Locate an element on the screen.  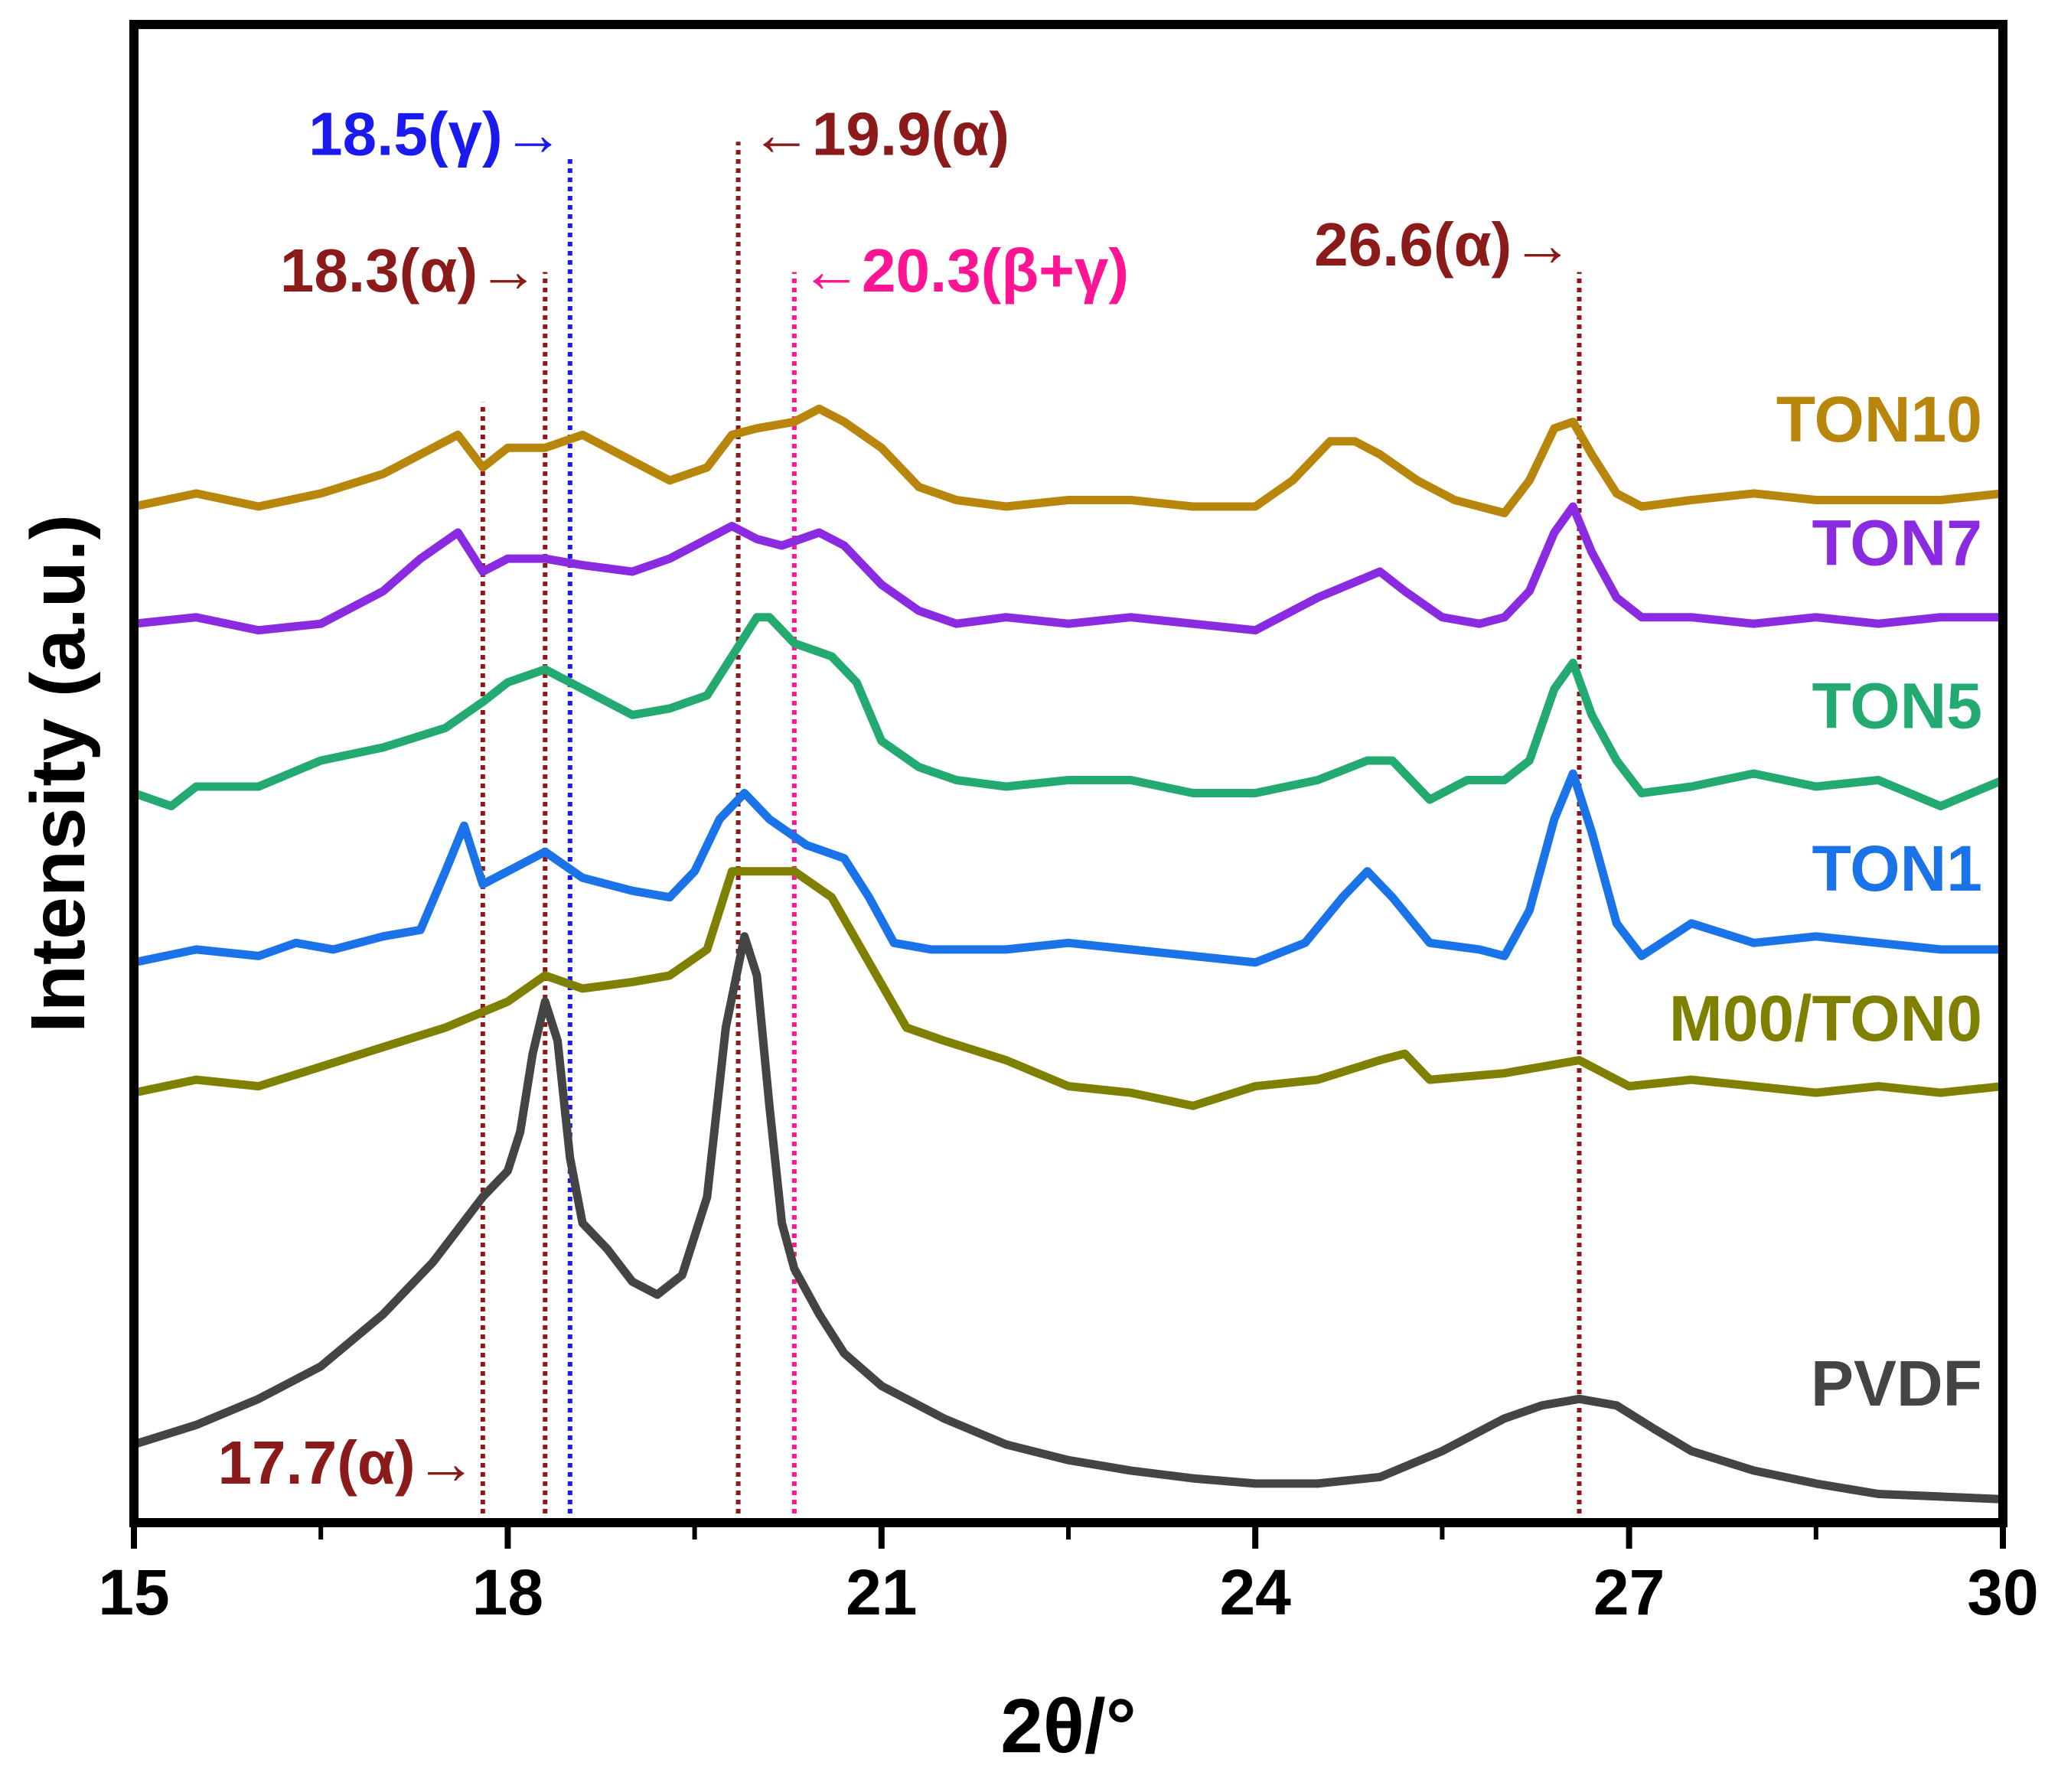
series-label-pvdf: PVDF is located at coordinates (1897, 1383).